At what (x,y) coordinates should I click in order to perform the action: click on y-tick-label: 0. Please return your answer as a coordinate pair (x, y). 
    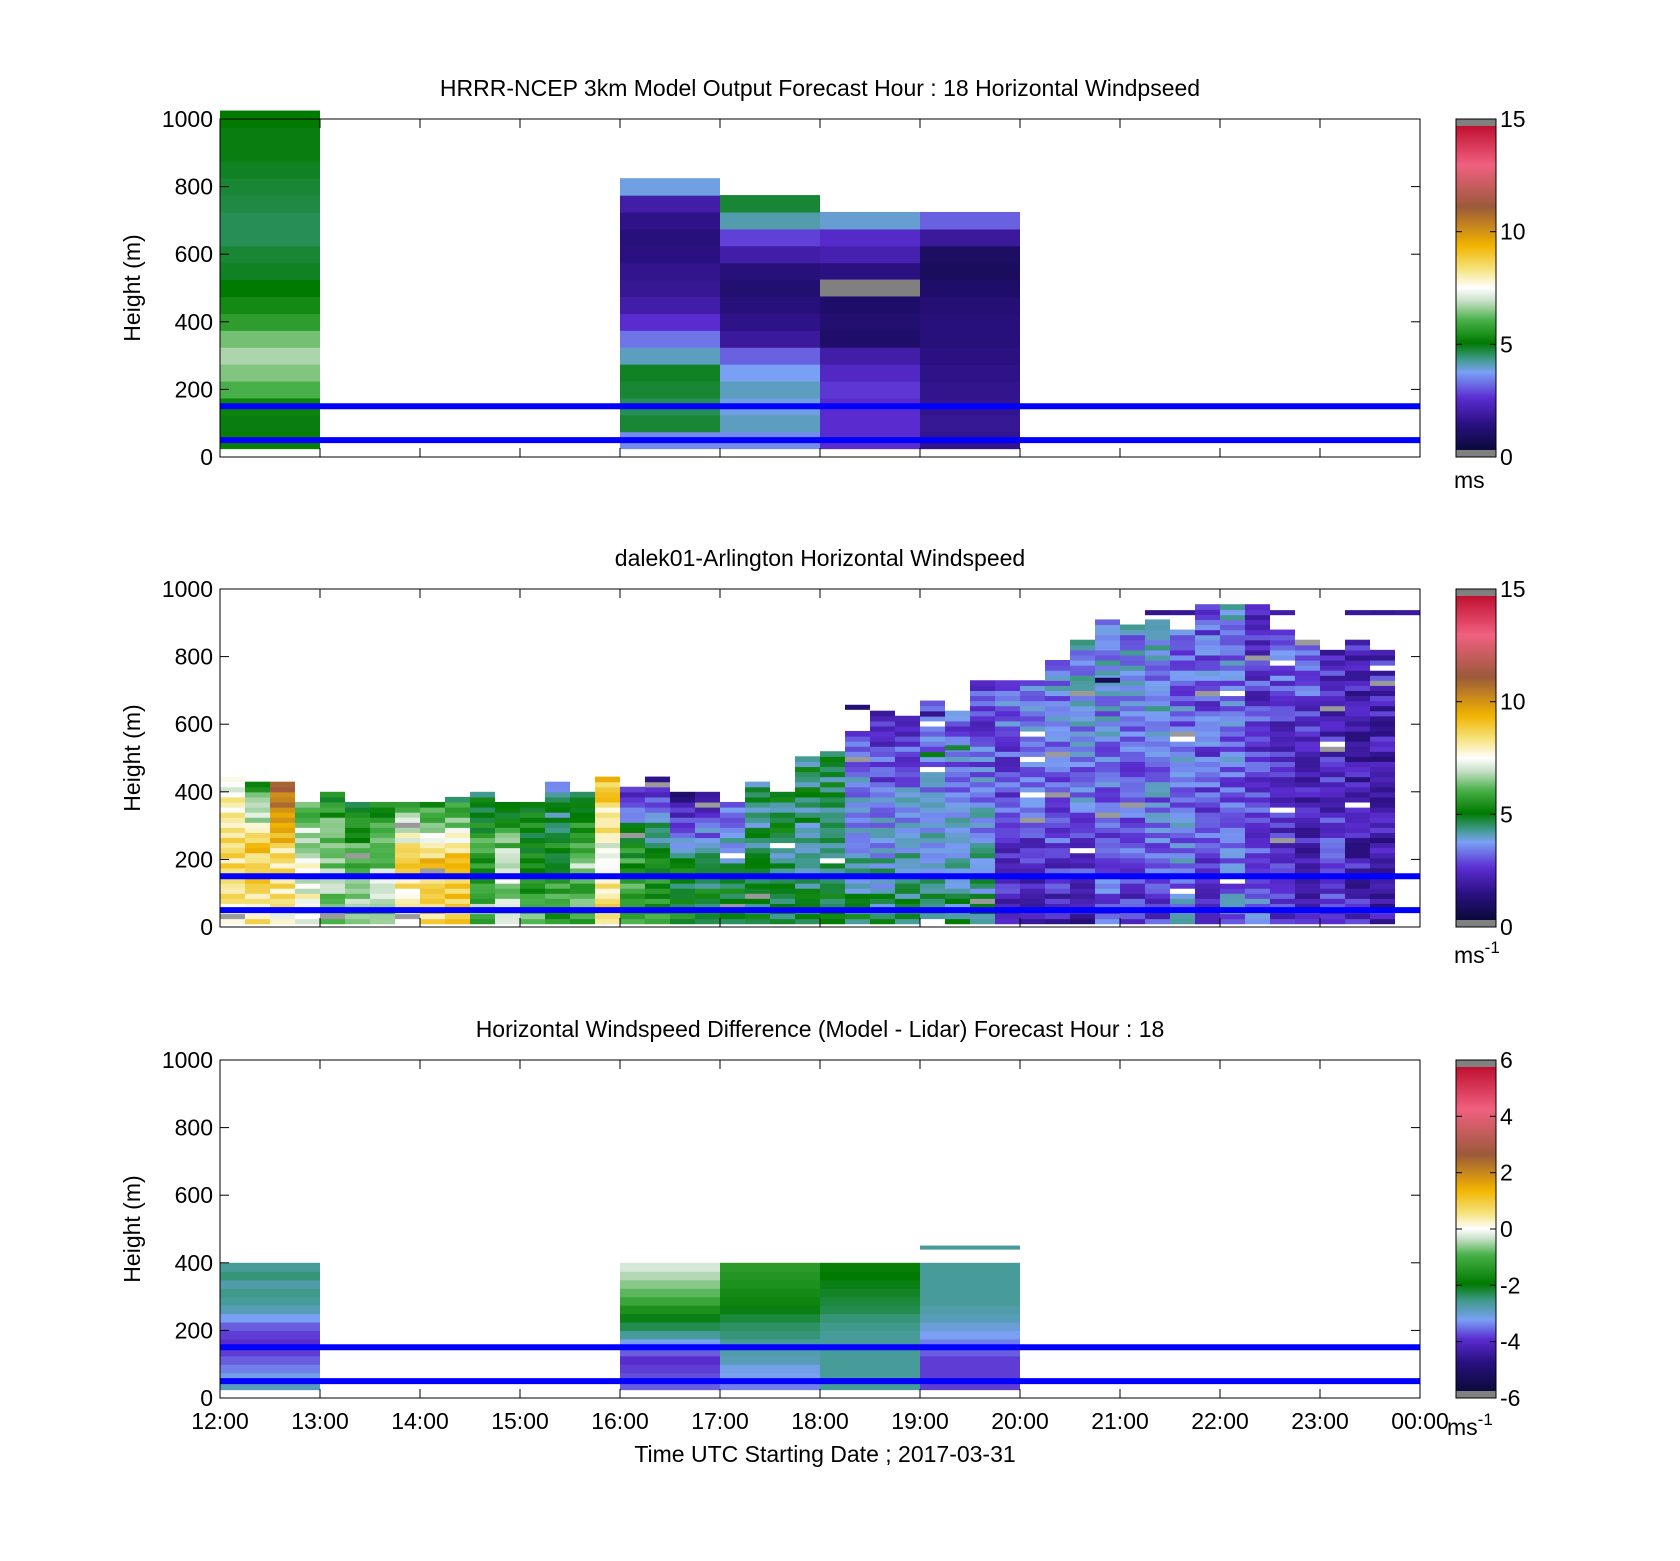
    Looking at the image, I should click on (206, 1398).